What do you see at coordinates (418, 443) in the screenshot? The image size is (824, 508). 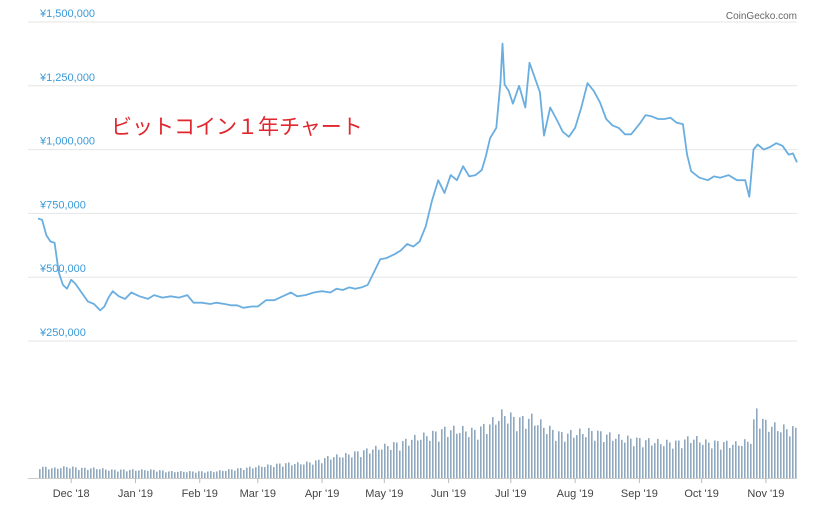 I see `volume-bars` at bounding box center [418, 443].